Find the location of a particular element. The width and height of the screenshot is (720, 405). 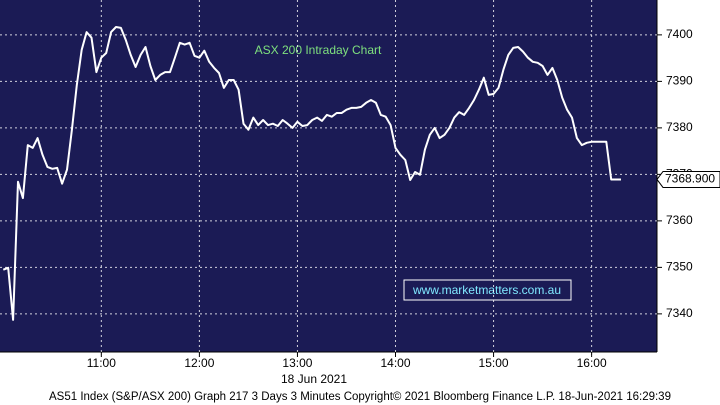

watermark: www.marketmatters.com.au is located at coordinates (486, 290).